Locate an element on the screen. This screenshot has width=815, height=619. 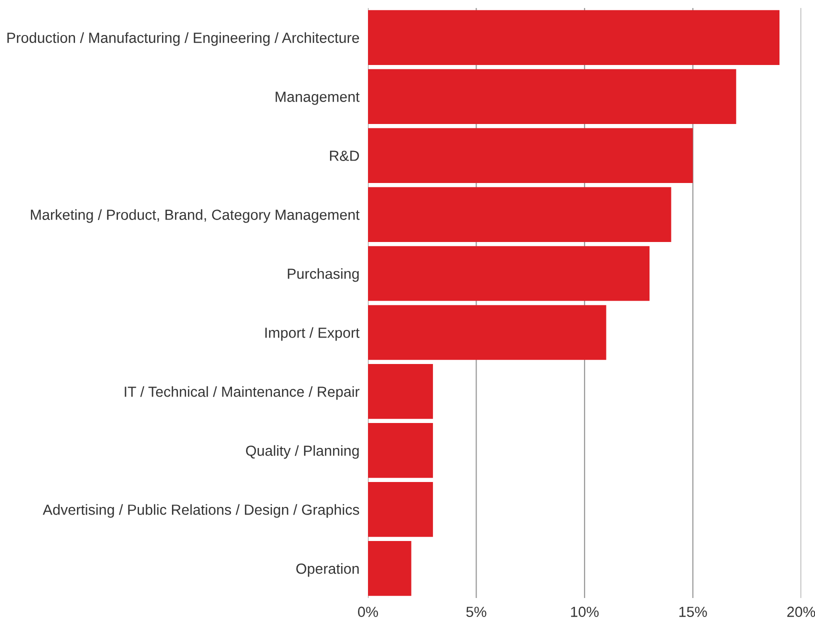
y-tick-label: Import / Export is located at coordinates (312, 334).